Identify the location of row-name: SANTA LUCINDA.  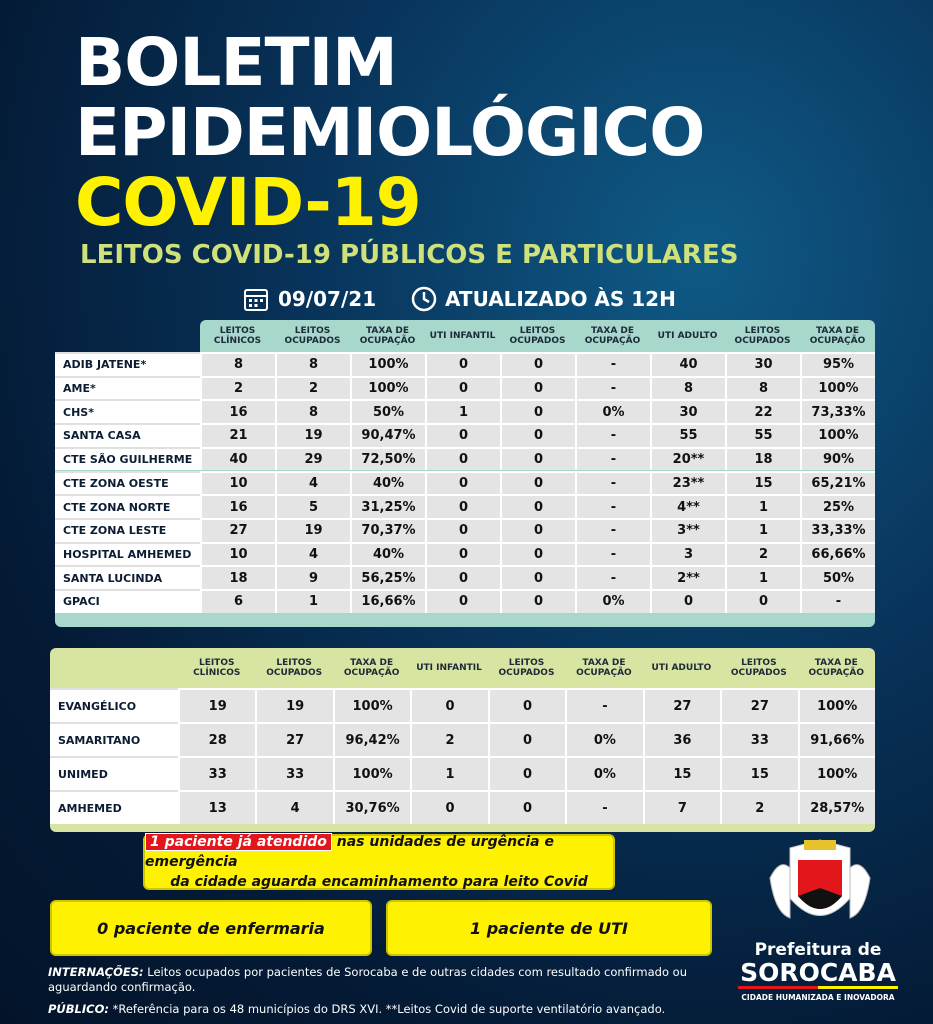
(127, 577).